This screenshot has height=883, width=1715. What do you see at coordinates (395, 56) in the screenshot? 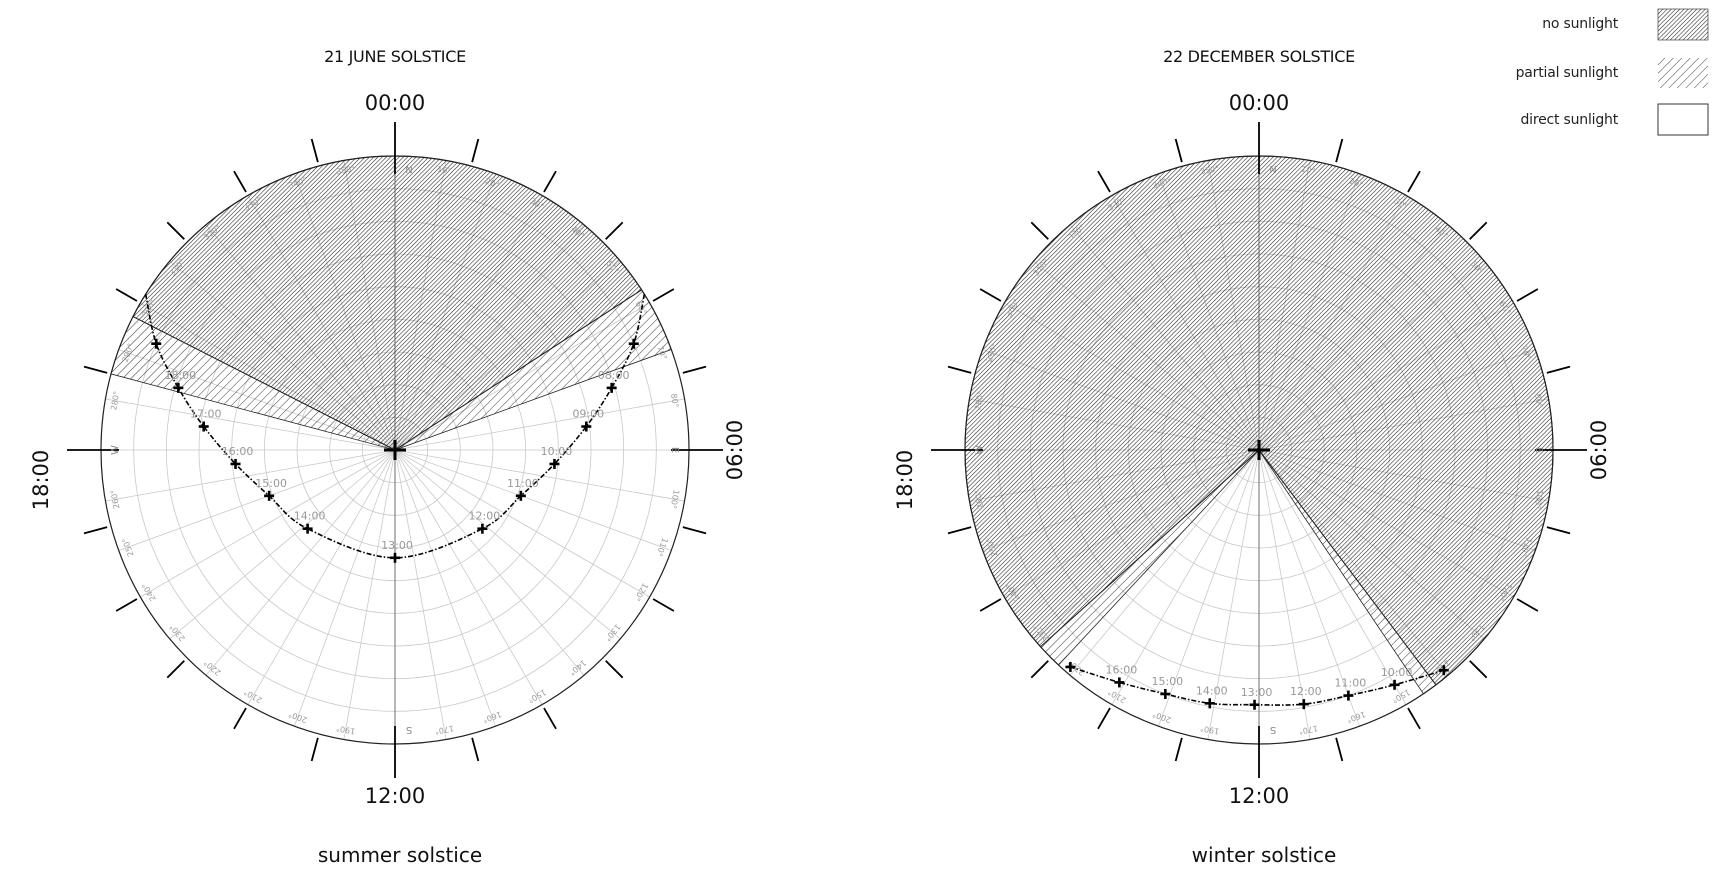
I see `chart-title: 21 JUNE SOLSTICE` at bounding box center [395, 56].